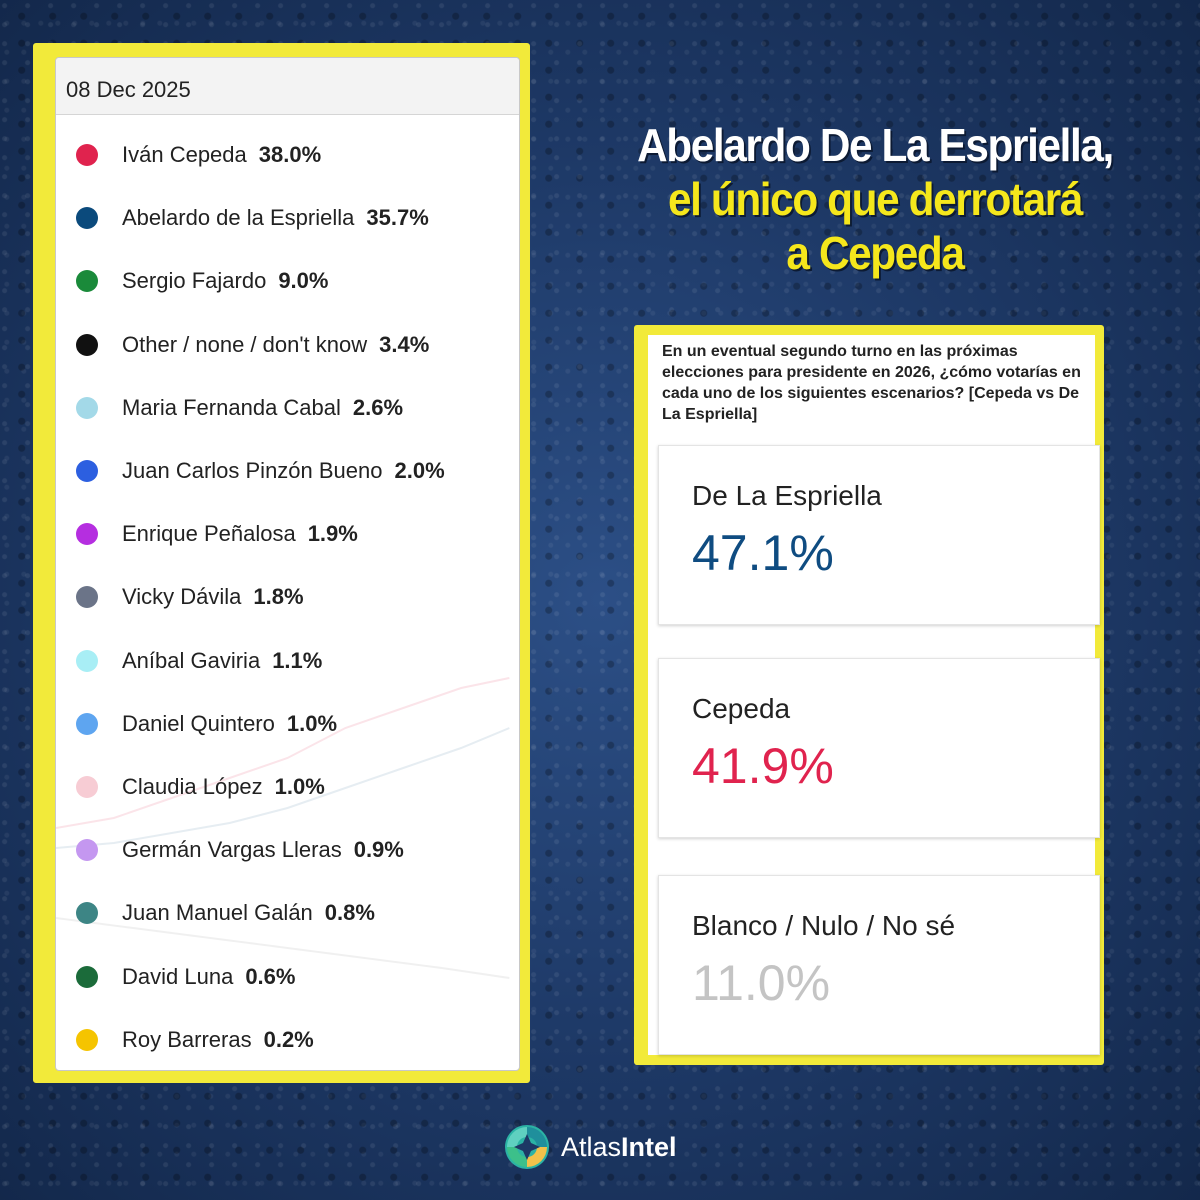 The image size is (1200, 1200). What do you see at coordinates (252, 470) in the screenshot?
I see `legend-candidate-name: Juan Carlos Pinzón Bueno` at bounding box center [252, 470].